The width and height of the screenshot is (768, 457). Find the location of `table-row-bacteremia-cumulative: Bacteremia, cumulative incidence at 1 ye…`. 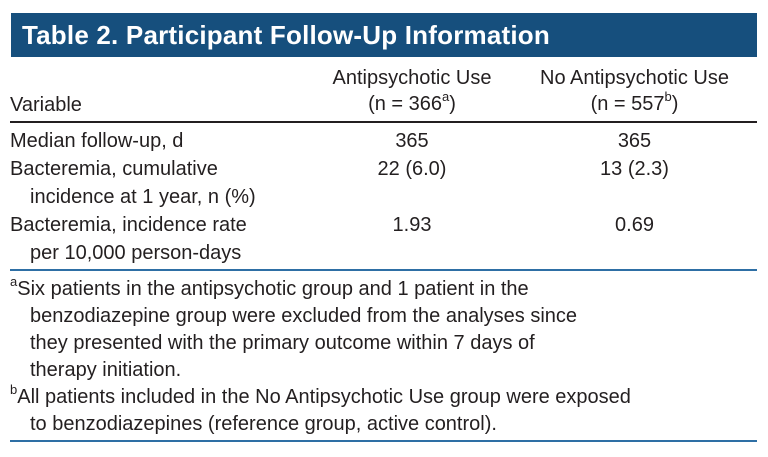

table-row-bacteremia-cumulative: Bacteremia, cumulative incidence at 1 ye… is located at coordinates (383, 183).